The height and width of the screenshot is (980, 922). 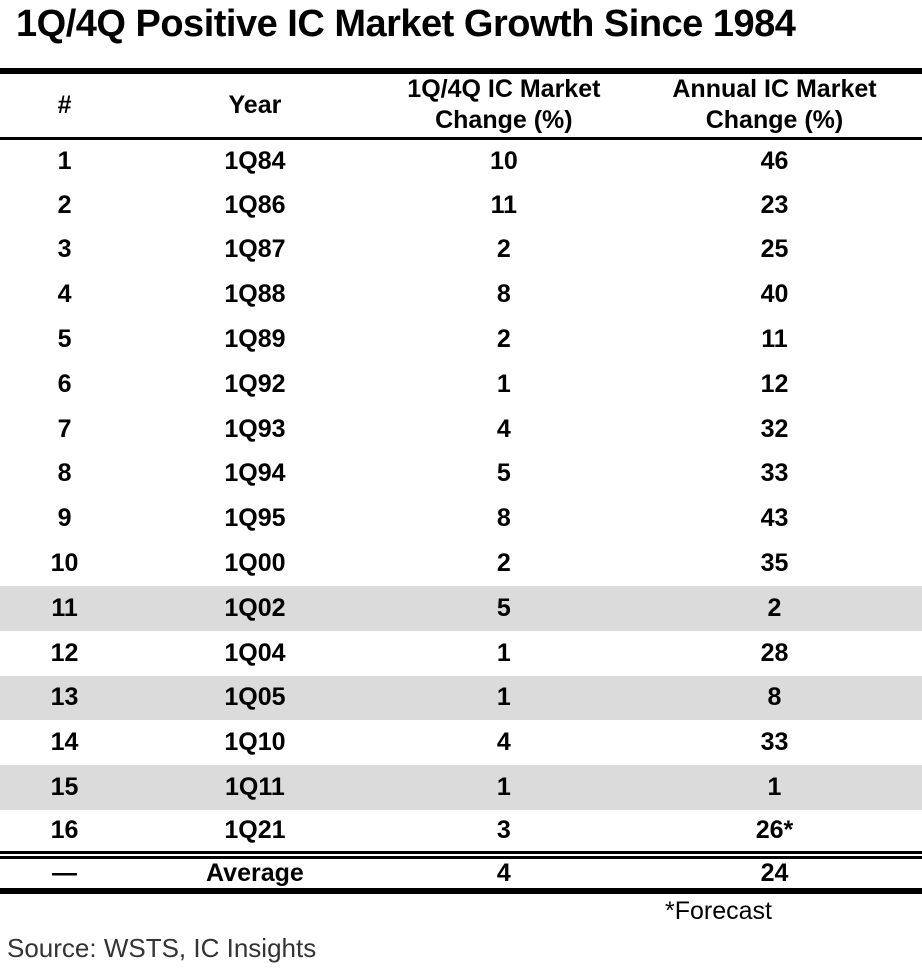 What do you see at coordinates (64, 204) in the screenshot?
I see `row-num-cell: 2` at bounding box center [64, 204].